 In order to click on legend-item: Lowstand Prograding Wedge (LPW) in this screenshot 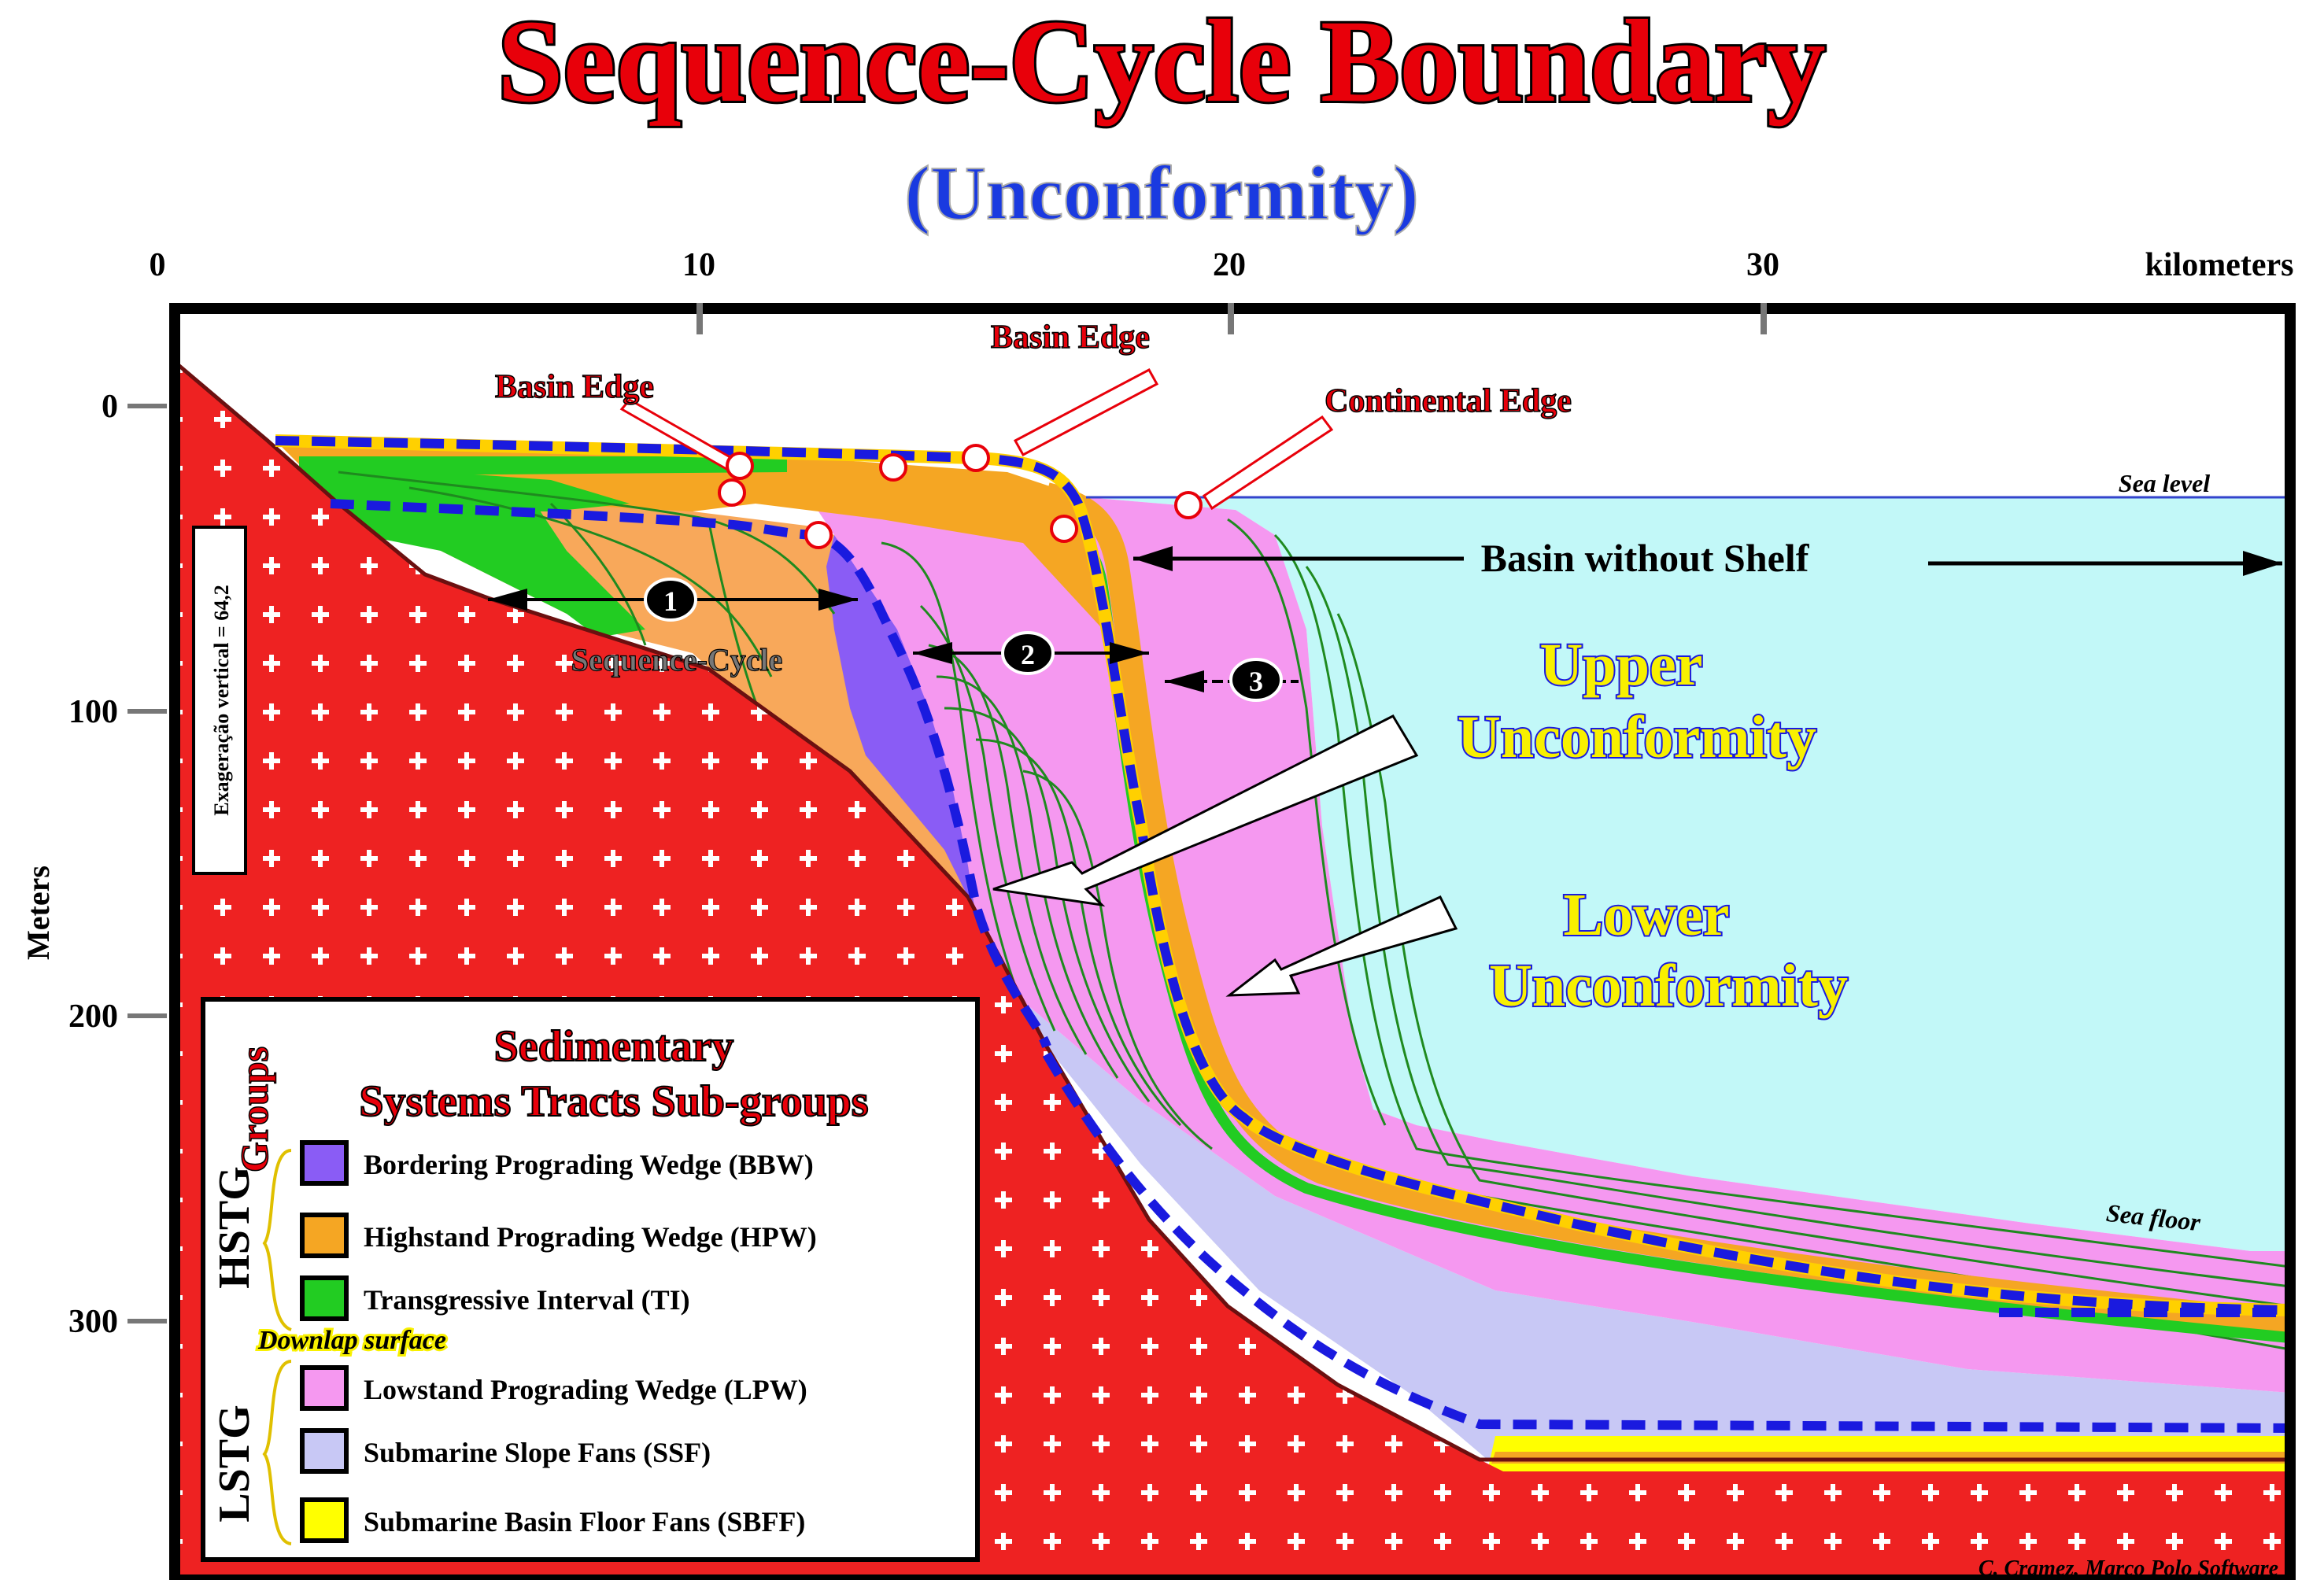, I will do `click(553, 1388)`.